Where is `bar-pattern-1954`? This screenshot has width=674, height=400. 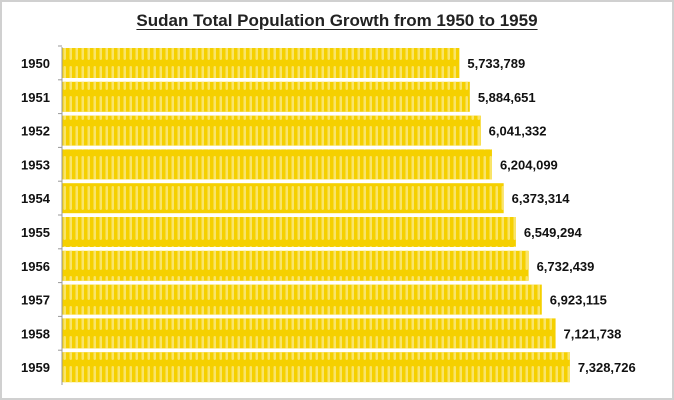 bar-pattern-1954 is located at coordinates (283, 198).